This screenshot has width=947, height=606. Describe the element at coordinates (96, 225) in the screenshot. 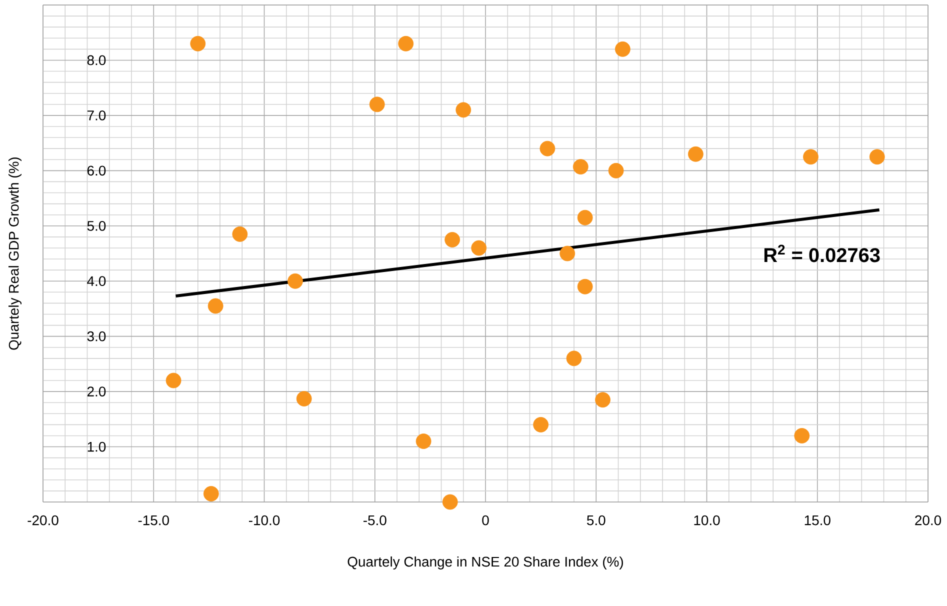

I see `y-tick-label: 5.0` at that location.